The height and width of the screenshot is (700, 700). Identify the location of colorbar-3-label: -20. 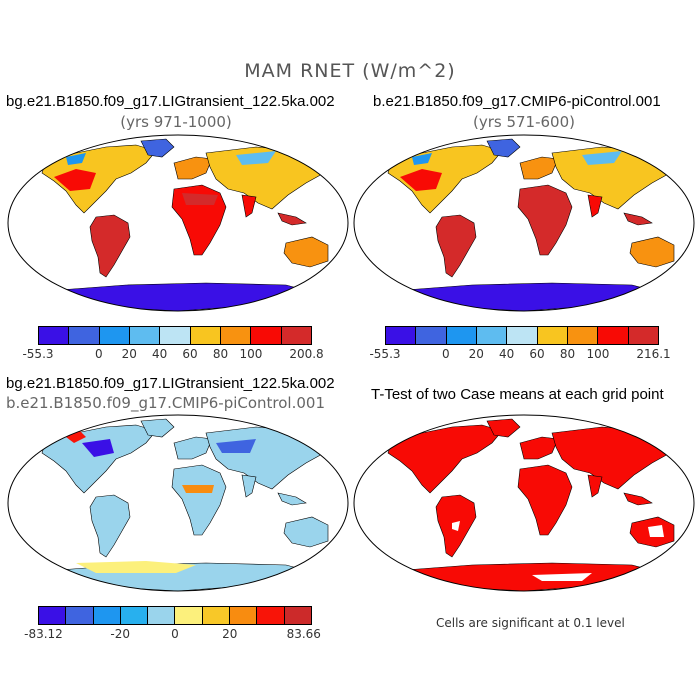
(120, 634).